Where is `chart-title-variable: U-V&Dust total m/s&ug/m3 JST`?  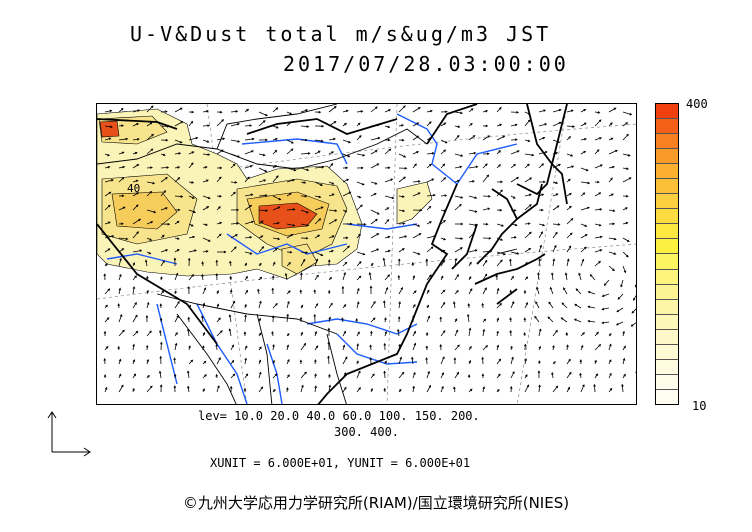
chart-title-variable: U-V&Dust total m/s&ug/m3 JST is located at coordinates (341, 34).